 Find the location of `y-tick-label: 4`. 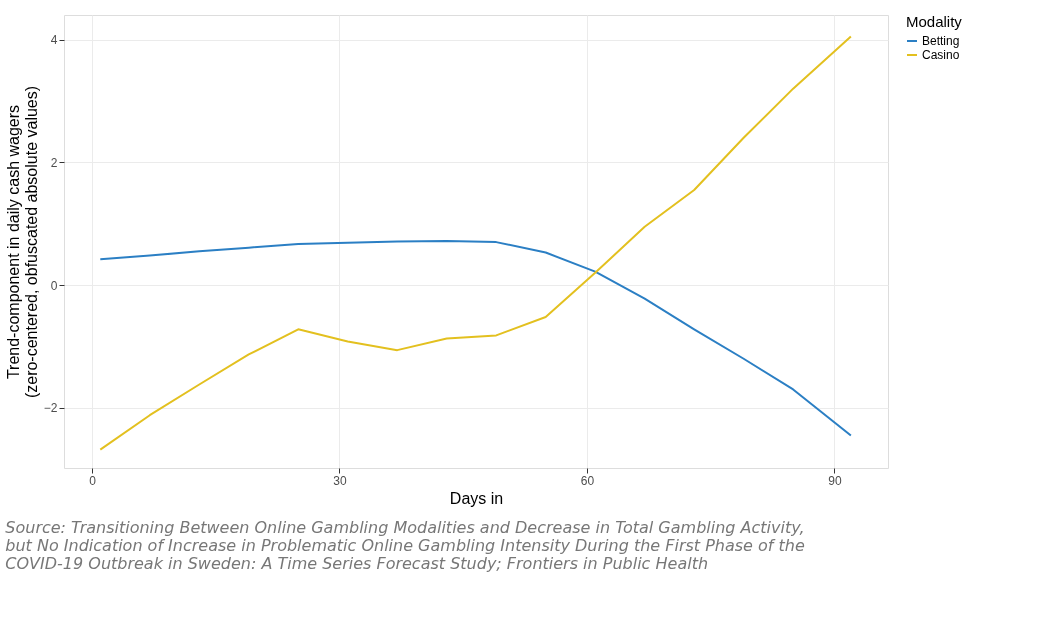

y-tick-label: 4 is located at coordinates (54, 40).